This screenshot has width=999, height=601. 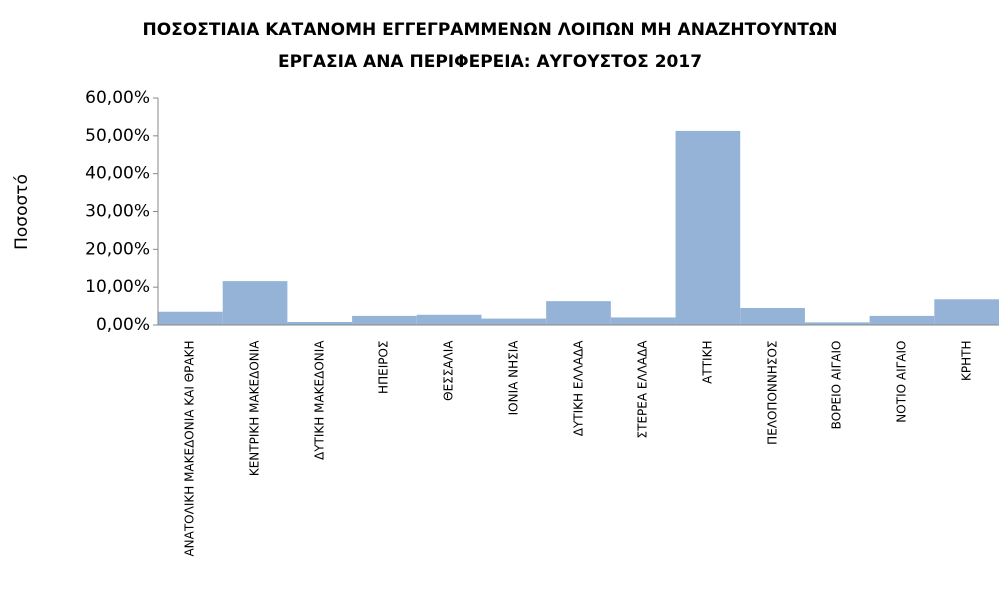 What do you see at coordinates (836, 384) in the screenshot?
I see `x-tick-label: ΒΟΡΕΙΟ ΑΙΓΑΙΟ` at bounding box center [836, 384].